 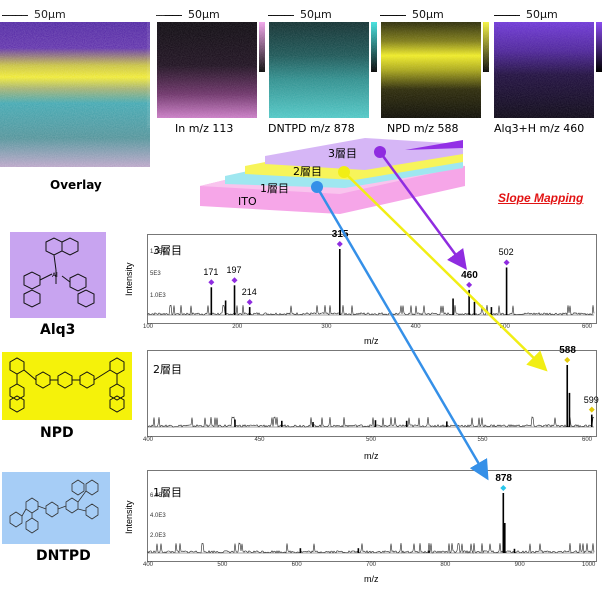 I want to click on x-tick-900: 900, so click(x=519, y=565).